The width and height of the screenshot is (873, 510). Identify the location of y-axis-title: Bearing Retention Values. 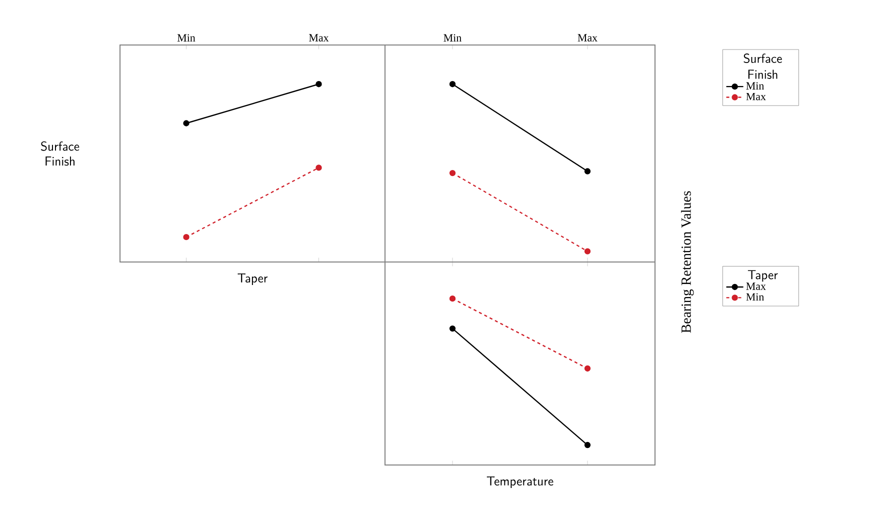
(687, 262).